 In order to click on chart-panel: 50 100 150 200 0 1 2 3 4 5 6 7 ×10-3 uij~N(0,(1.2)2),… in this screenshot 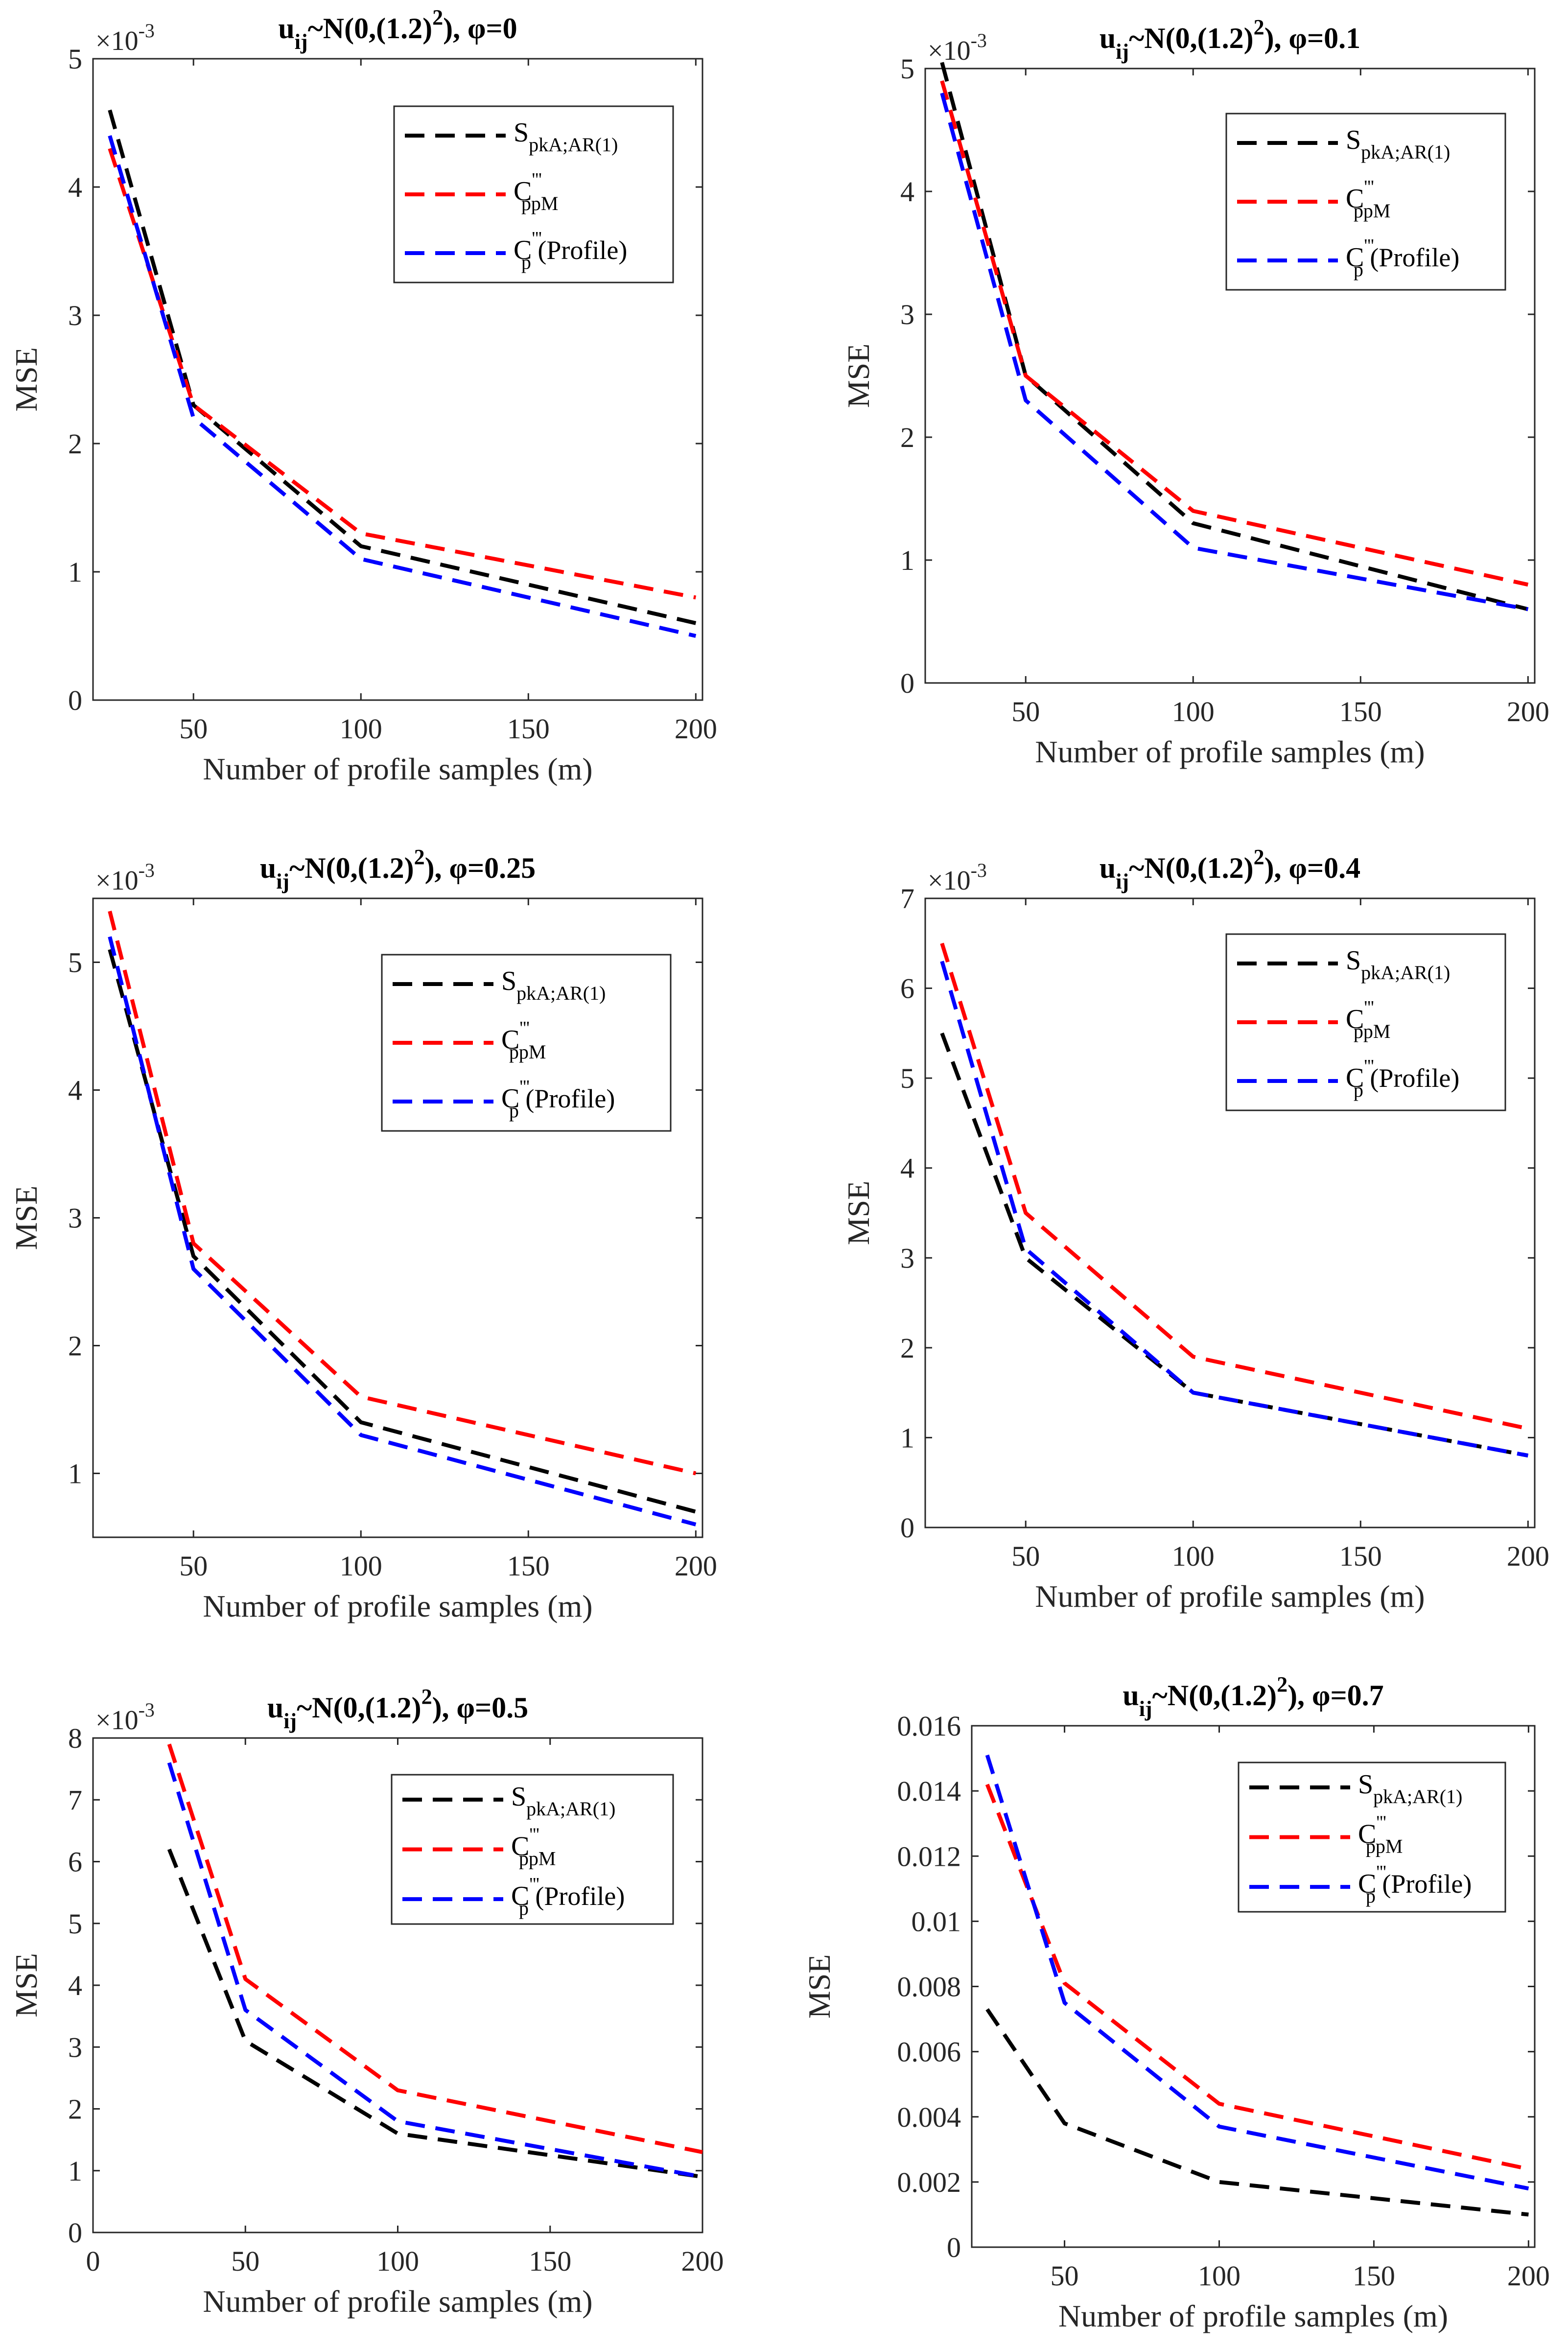, I will do `click(1195, 1229)`.